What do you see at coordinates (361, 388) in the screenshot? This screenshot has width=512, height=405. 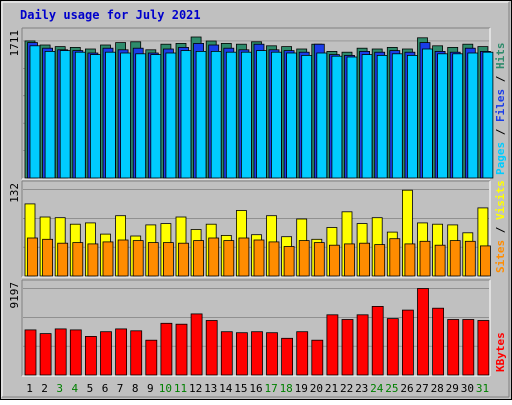 I see `x-tick-label: 23` at bounding box center [361, 388].